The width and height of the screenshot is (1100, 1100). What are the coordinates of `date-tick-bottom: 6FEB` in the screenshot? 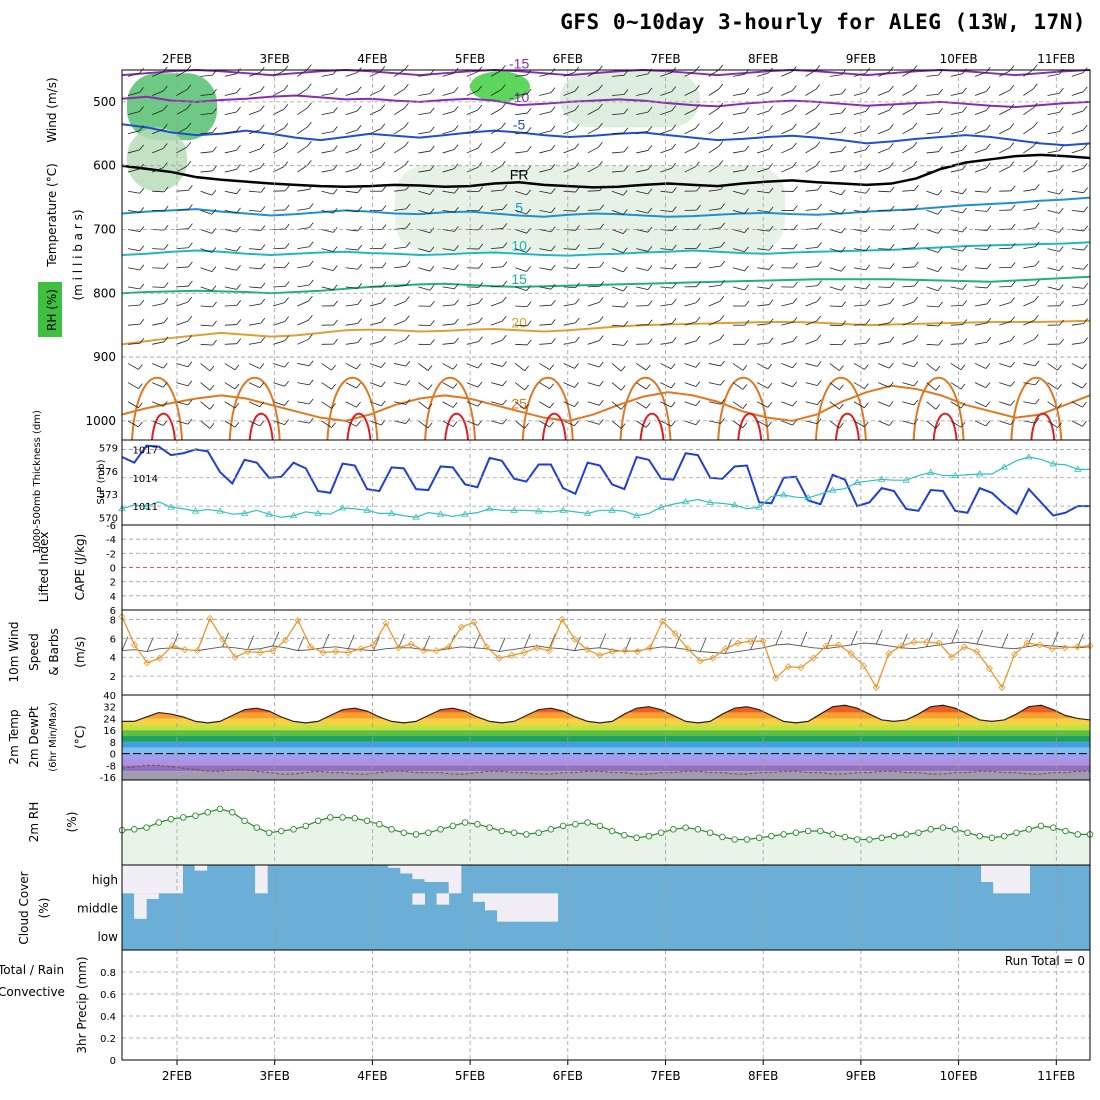 It's located at (568, 1076).